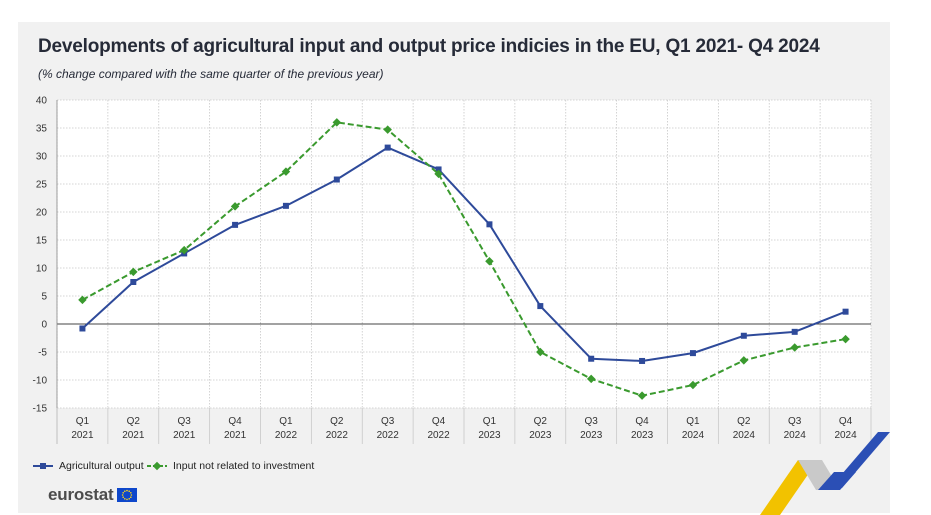 The image size is (931, 515). Describe the element at coordinates (44, 325) in the screenshot. I see `y-tick-label: 0` at that location.